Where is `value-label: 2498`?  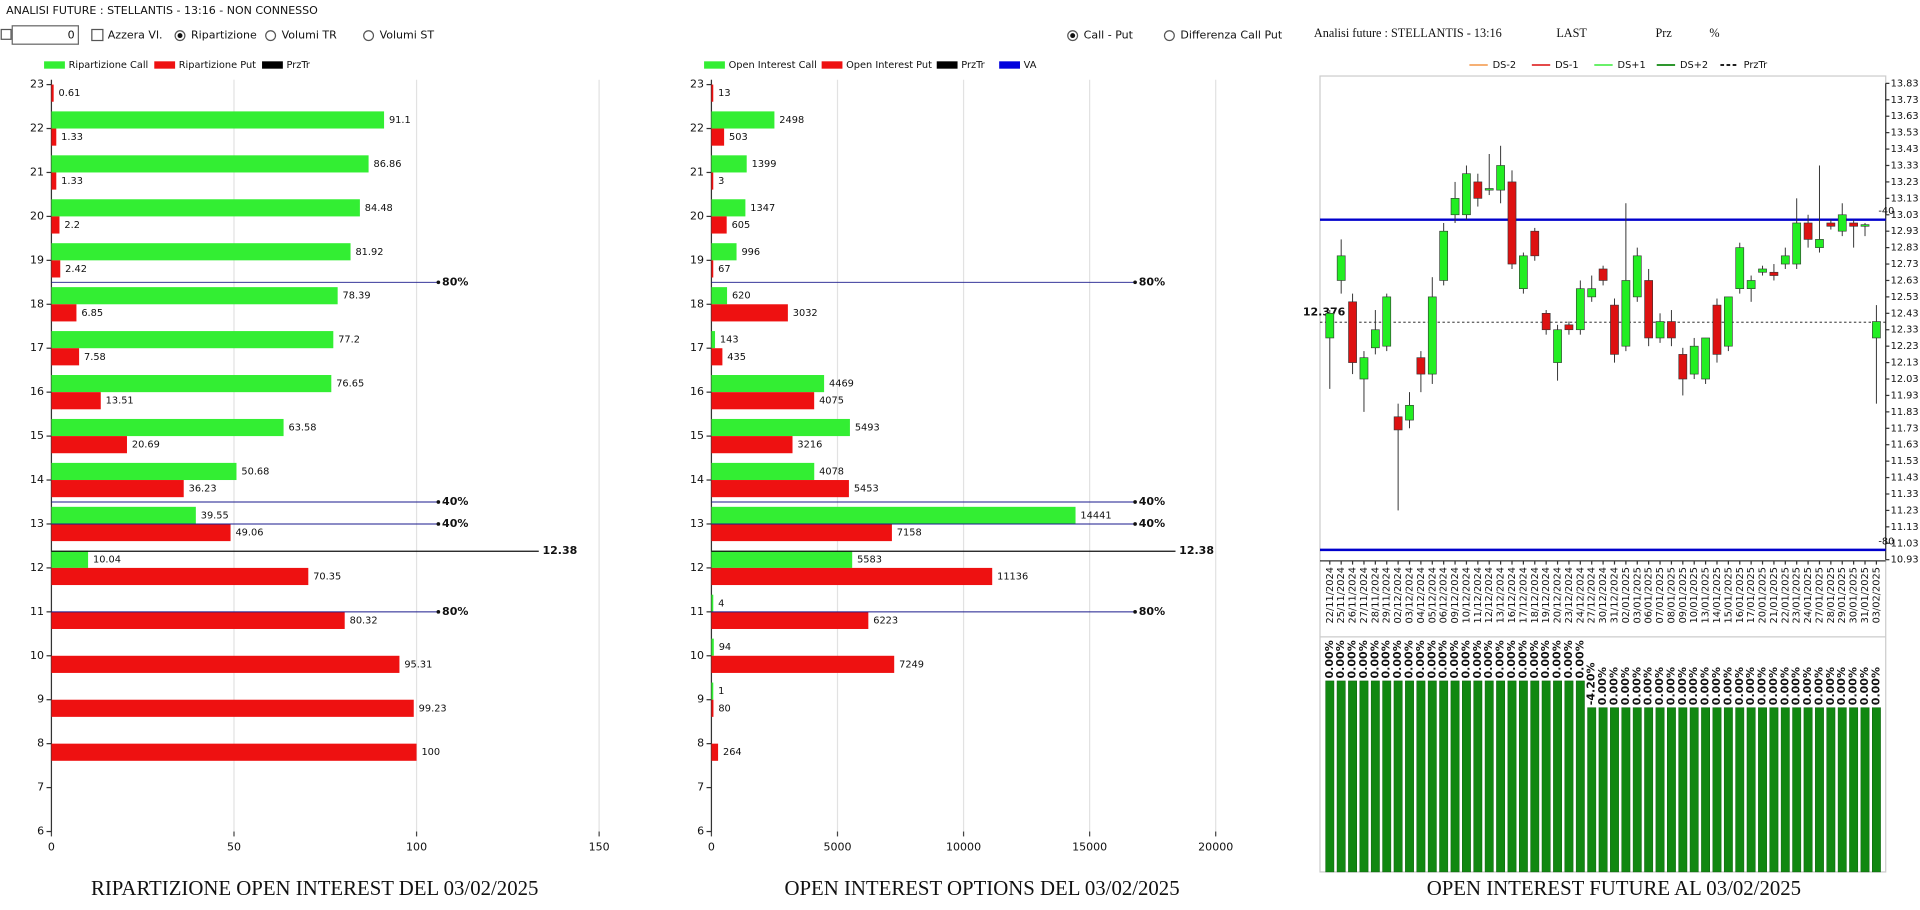 value-label: 2498 is located at coordinates (791, 120).